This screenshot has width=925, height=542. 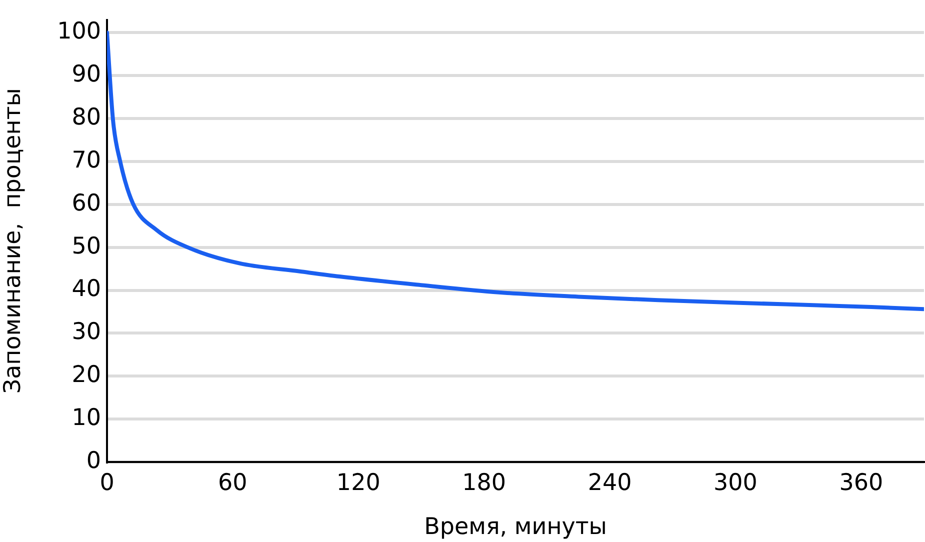 What do you see at coordinates (86, 246) in the screenshot?
I see `y-tick-label: 50` at bounding box center [86, 246].